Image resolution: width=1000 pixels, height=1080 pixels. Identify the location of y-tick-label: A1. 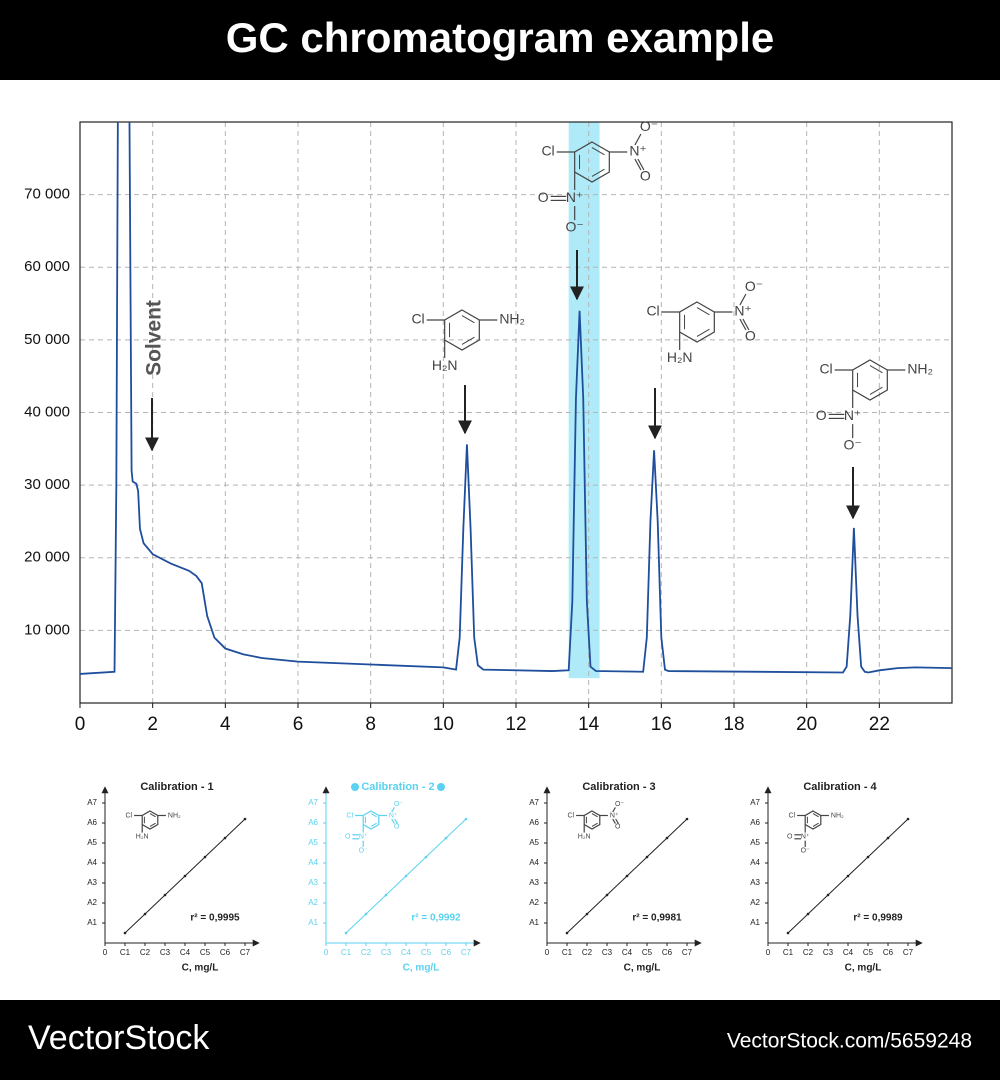
(313, 922).